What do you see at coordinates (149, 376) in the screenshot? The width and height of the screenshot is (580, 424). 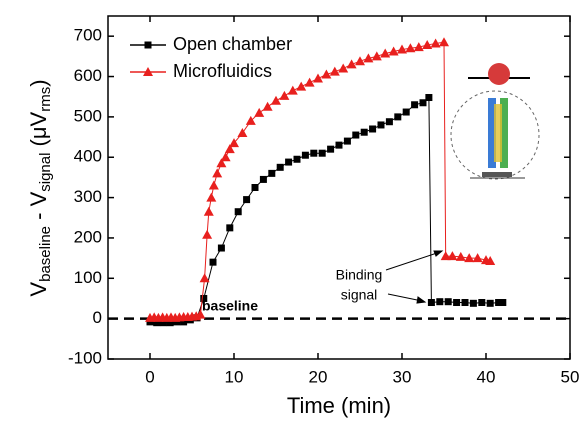 I see `x-tick-label: 0` at bounding box center [149, 376].